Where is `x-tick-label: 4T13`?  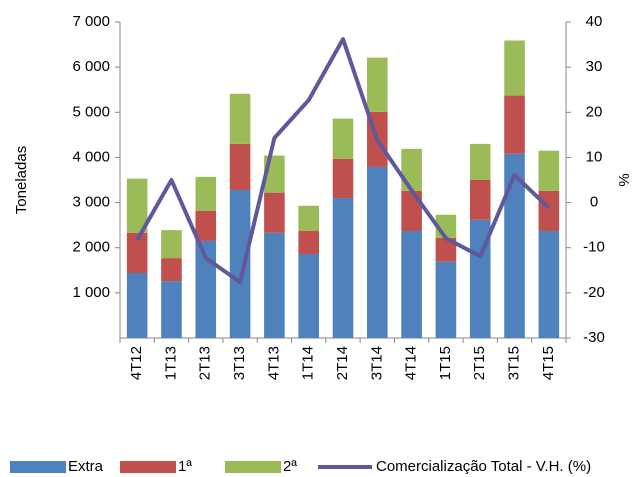 x-tick-label: 4T13 is located at coordinates (273, 363).